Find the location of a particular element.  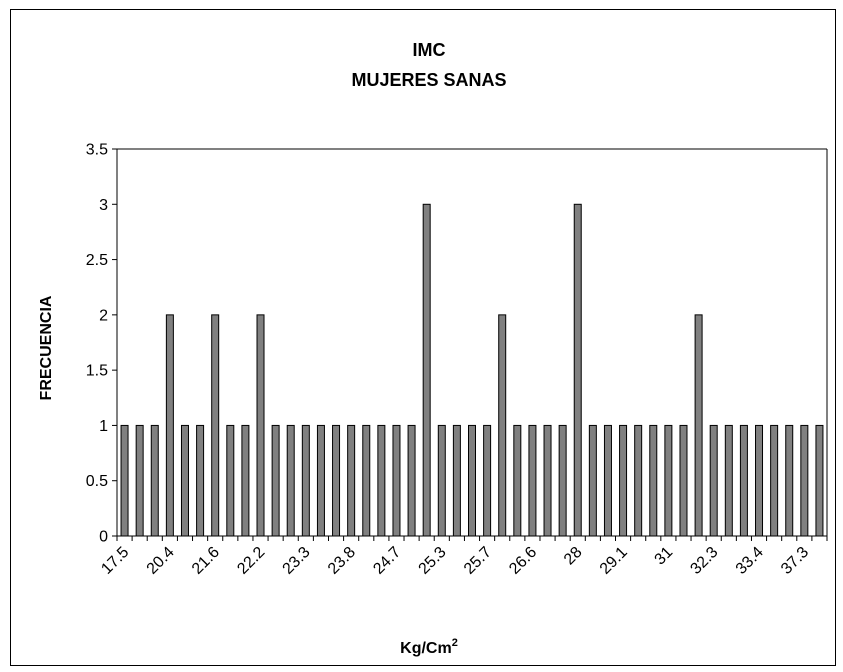

x-tick-label: 20.4 is located at coordinates (161, 561).